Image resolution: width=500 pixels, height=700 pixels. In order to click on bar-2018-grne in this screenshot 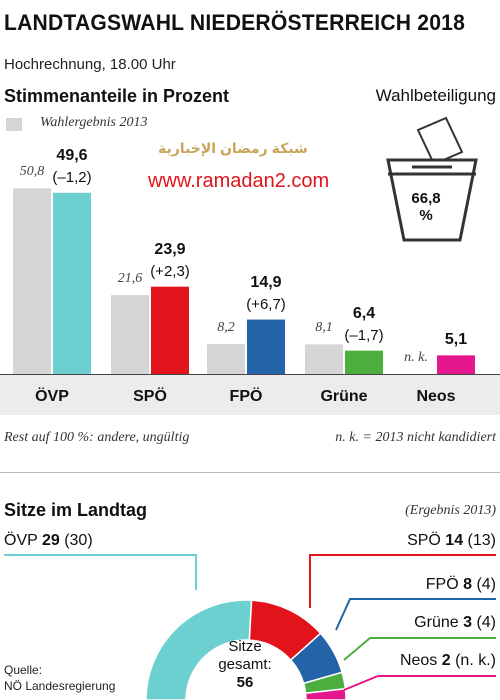, I will do `click(364, 362)`.